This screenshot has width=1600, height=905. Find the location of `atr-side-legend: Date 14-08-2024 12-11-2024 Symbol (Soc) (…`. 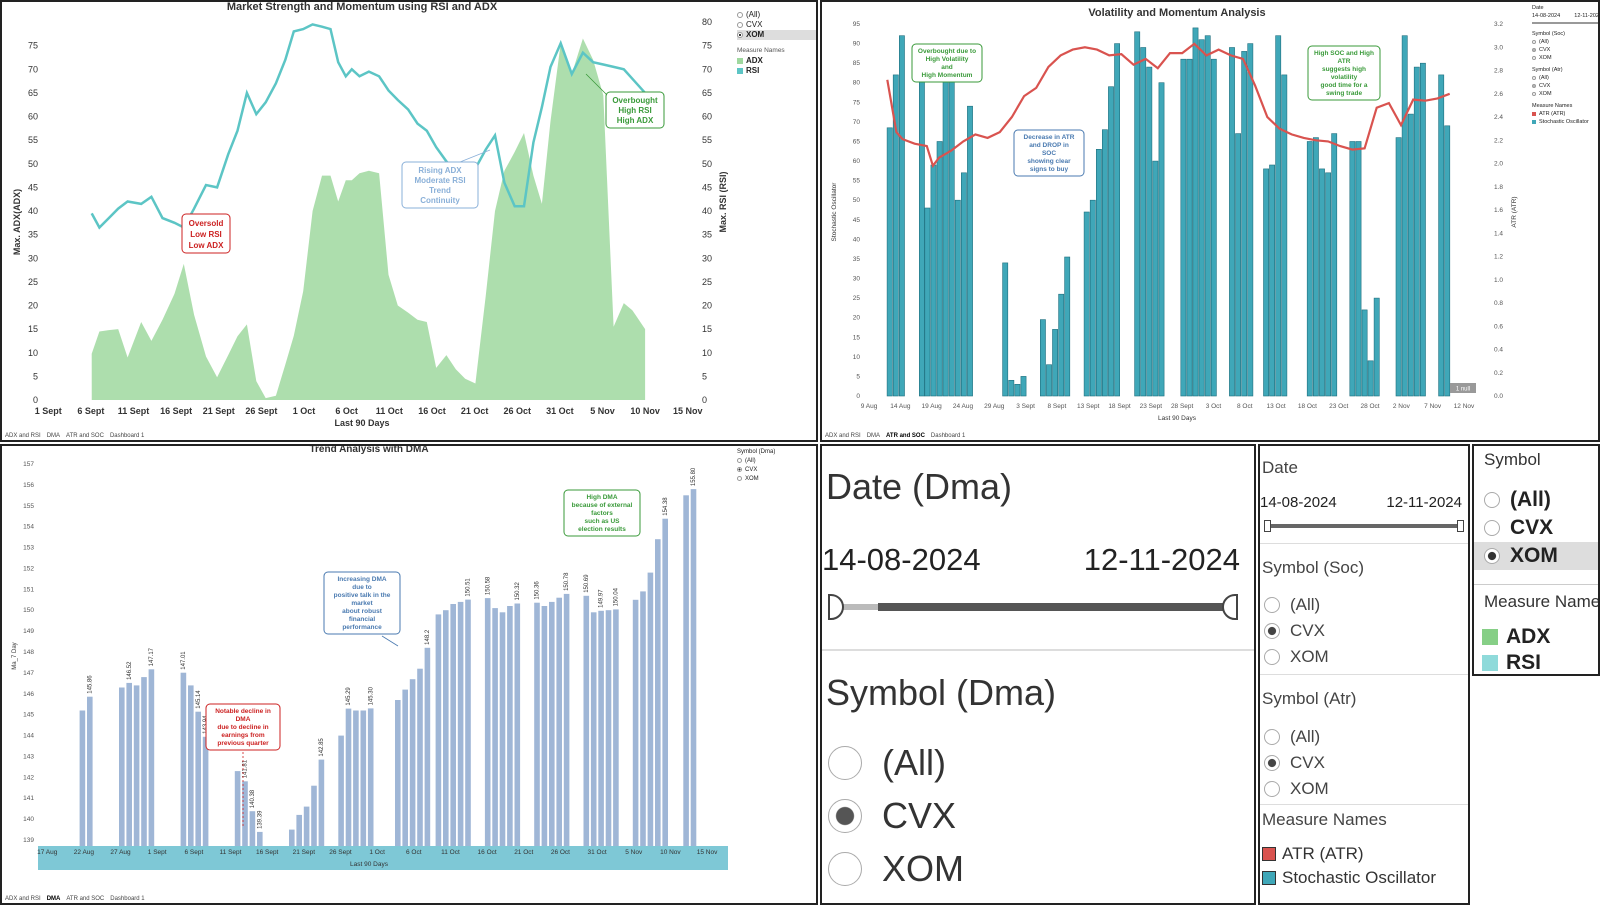

atr-side-legend: Date 14-08-2024 12-11-2024 Symbol (Soc) (… is located at coordinates (1565, 65).